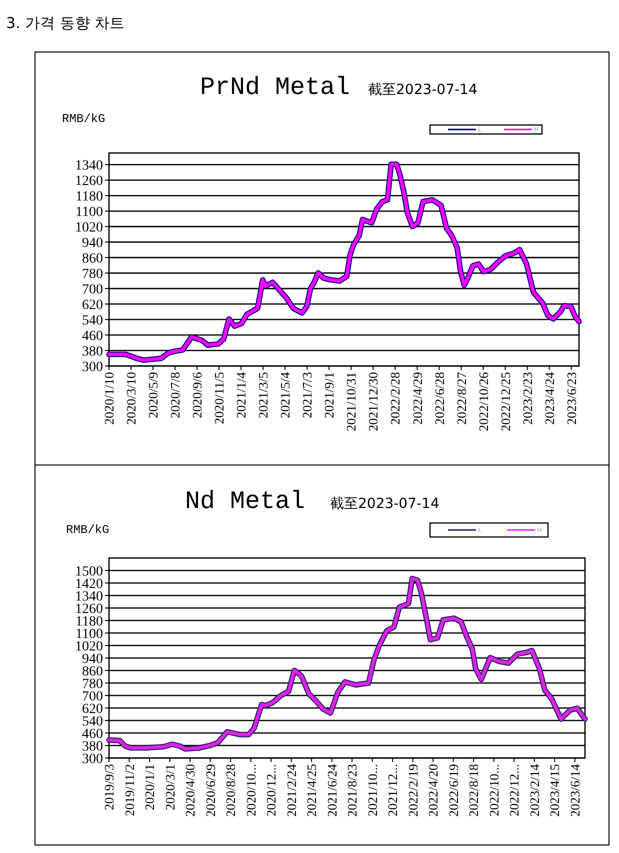 The width and height of the screenshot is (619, 853). What do you see at coordinates (210, 790) in the screenshot?
I see `x-tick-label: 2020/6/29` at bounding box center [210, 790].